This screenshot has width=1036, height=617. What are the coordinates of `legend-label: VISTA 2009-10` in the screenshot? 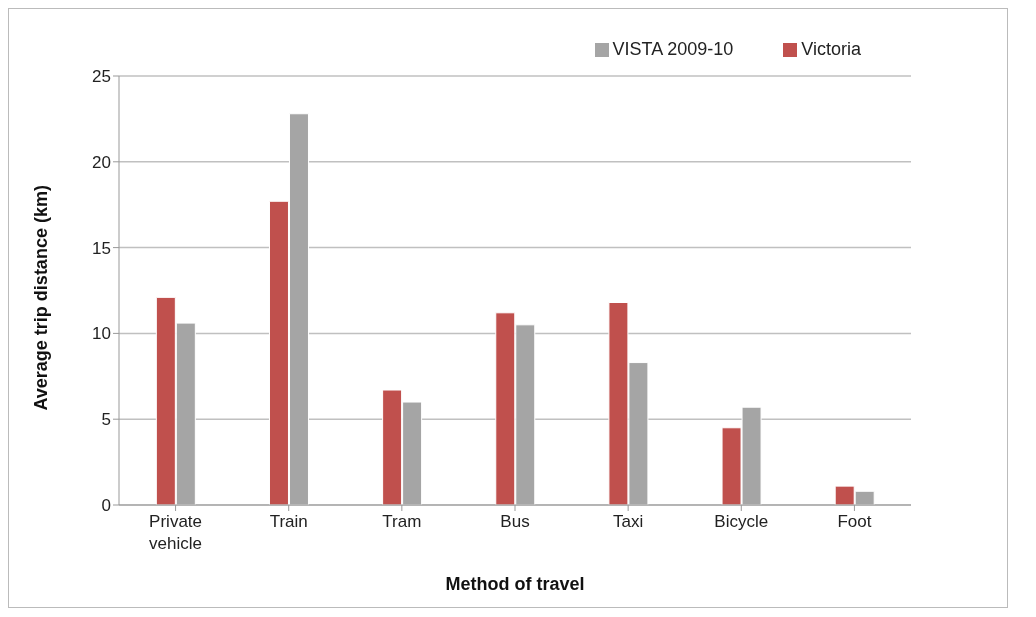 It's located at (673, 49).